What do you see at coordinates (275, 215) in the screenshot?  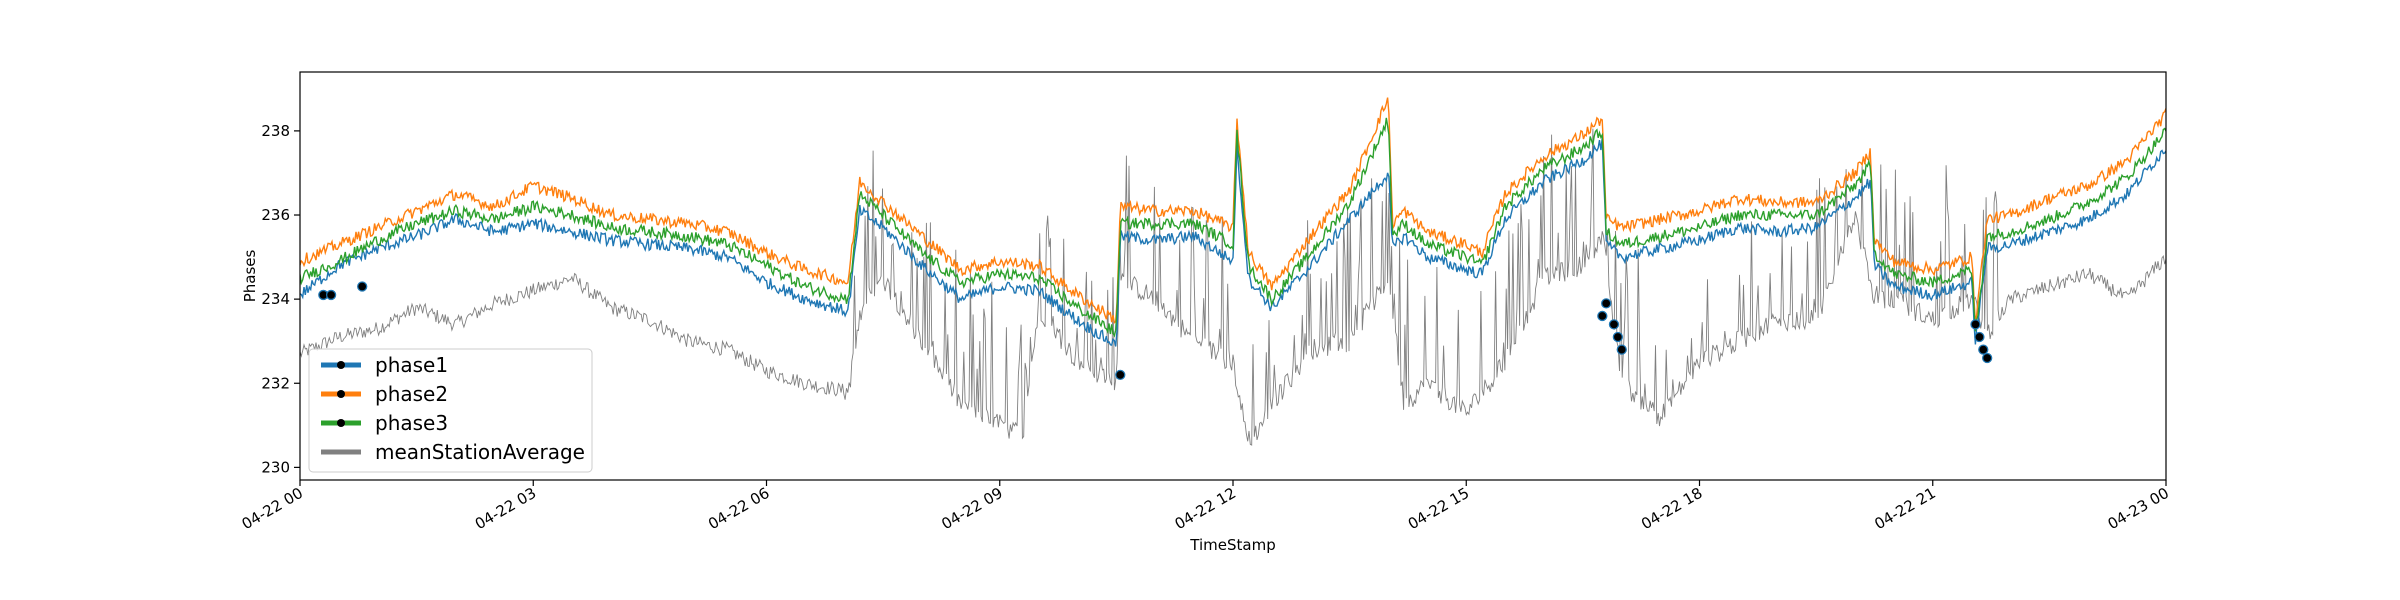 I see `y-tick-label: 236` at bounding box center [275, 215].